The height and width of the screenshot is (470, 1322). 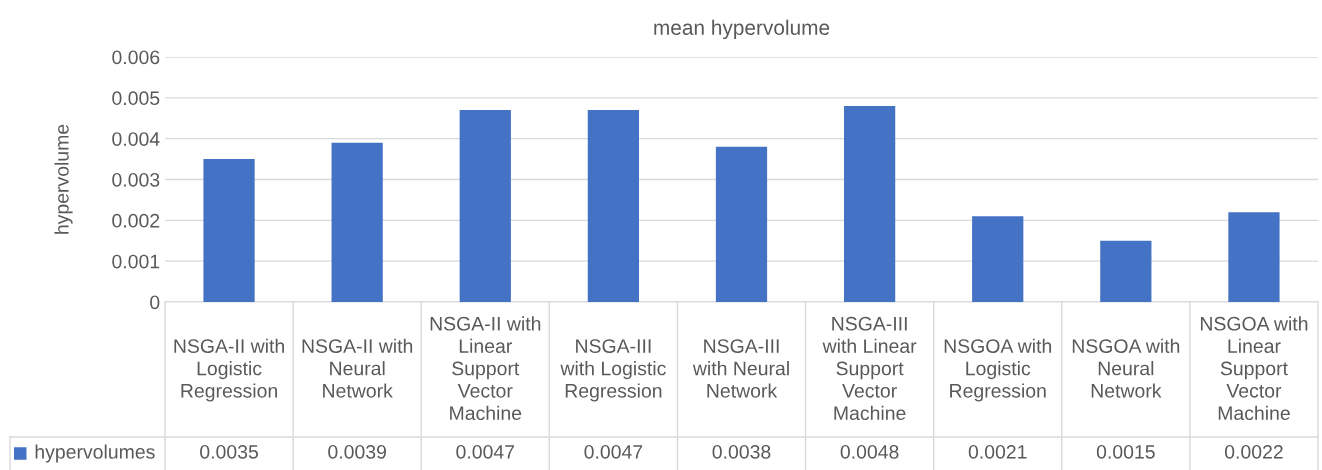 What do you see at coordinates (613, 370) in the screenshot?
I see `x-tick-label: NSGA-III with Logistic Regression` at bounding box center [613, 370].